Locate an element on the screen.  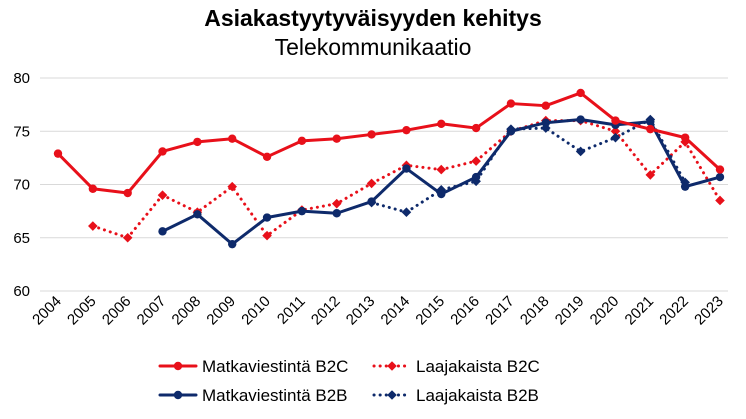
chart-title: Asiakastyytyväisyyden kehitys is located at coordinates (373, 18).